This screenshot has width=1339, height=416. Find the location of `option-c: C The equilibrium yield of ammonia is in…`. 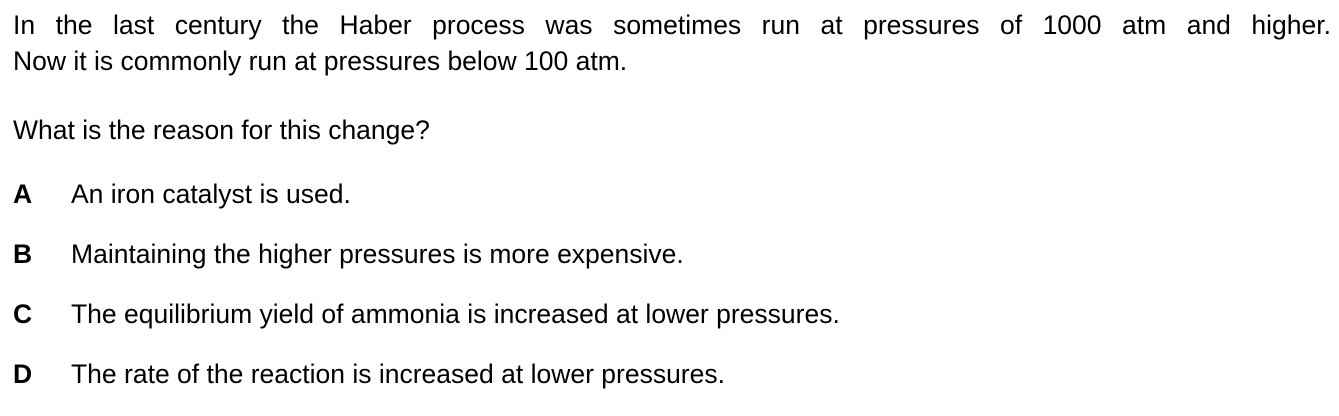

option-c: C The equilibrium yield of ammonia is in… is located at coordinates (663, 326).